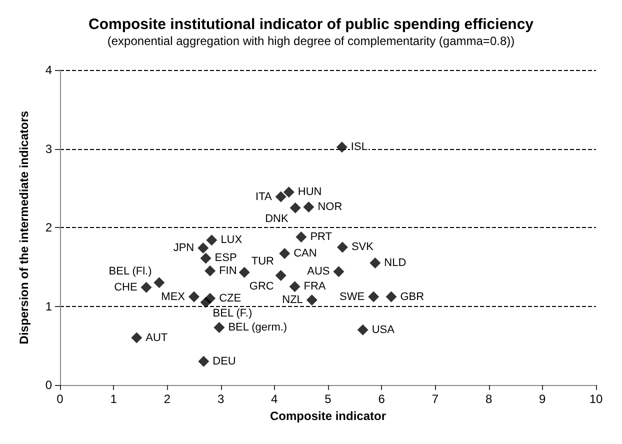 The height and width of the screenshot is (444, 622). I want to click on annotation: AUT, so click(157, 338).